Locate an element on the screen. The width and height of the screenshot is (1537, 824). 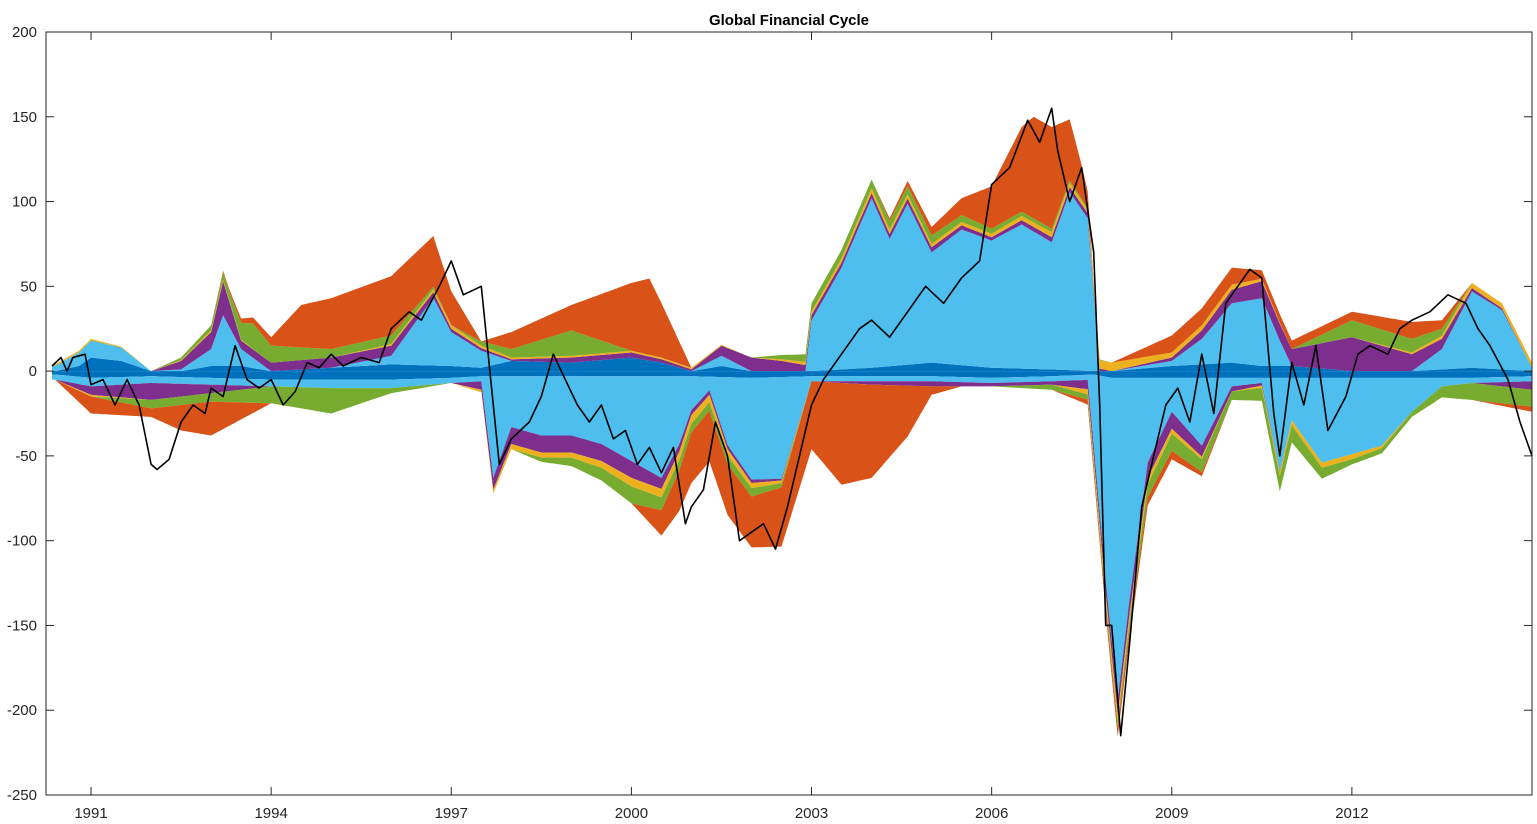
x-tick-label: 2003 is located at coordinates (811, 813).